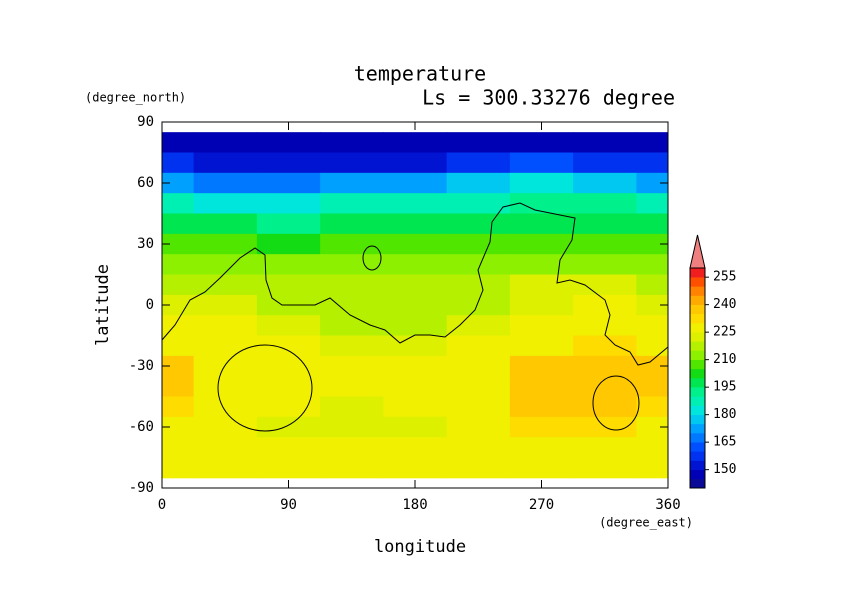 This screenshot has width=842, height=595. What do you see at coordinates (145, 122) in the screenshot?
I see `y-tick-label: 90` at bounding box center [145, 122].